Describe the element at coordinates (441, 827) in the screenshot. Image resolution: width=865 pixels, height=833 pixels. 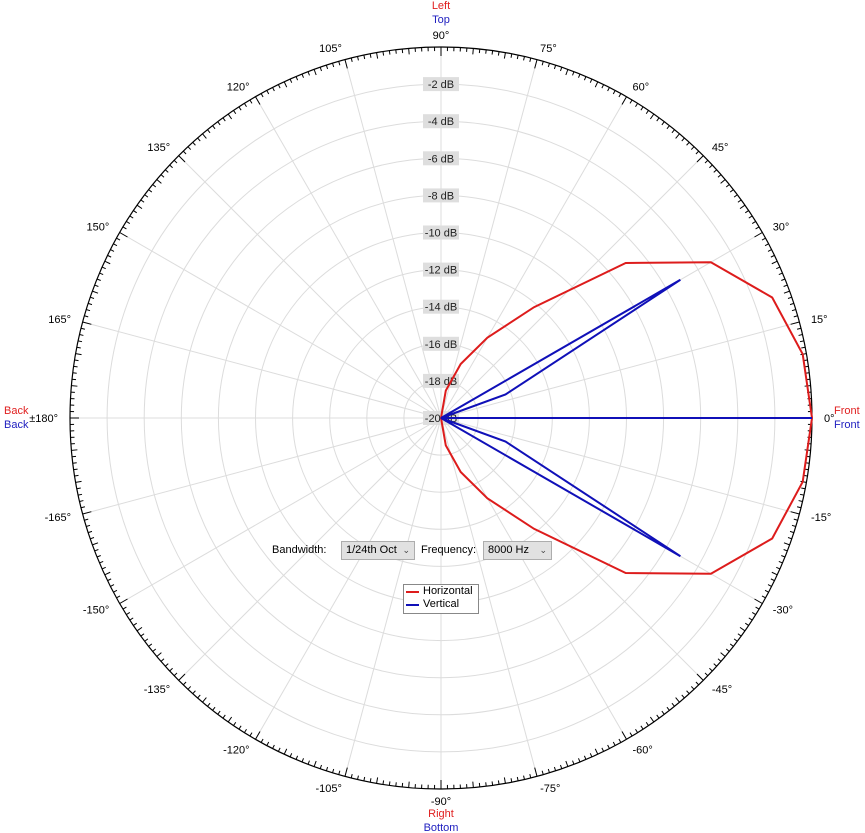
I see `direction-label-bottom: Bottom` at that location.